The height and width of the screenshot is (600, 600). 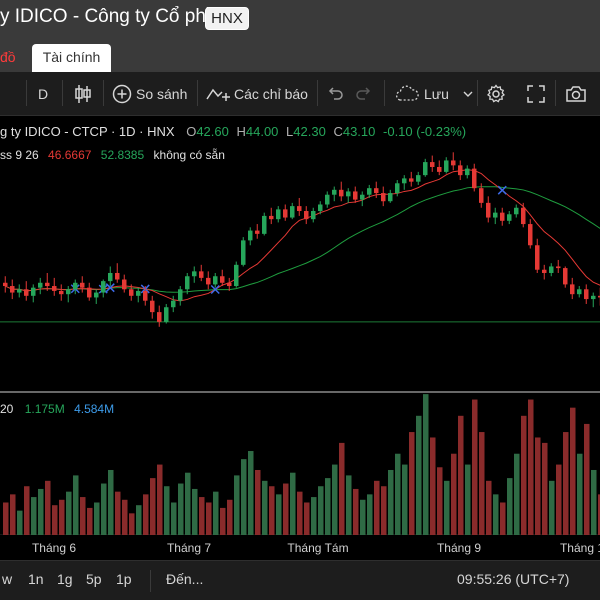 I want to click on range-button: w, so click(x=7, y=579).